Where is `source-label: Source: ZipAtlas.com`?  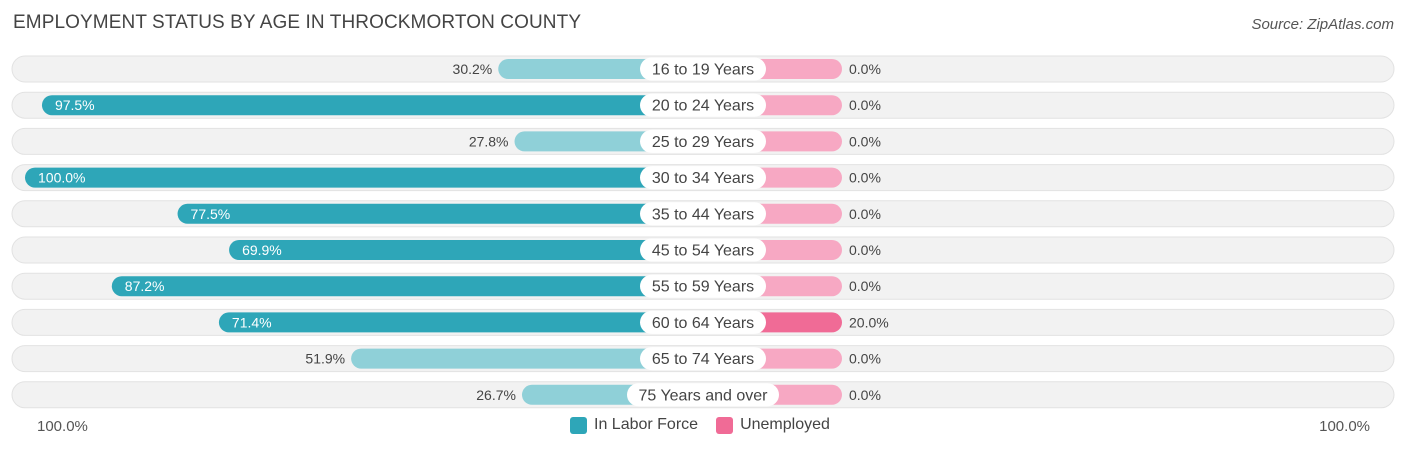 source-label: Source: ZipAtlas.com is located at coordinates (1322, 24).